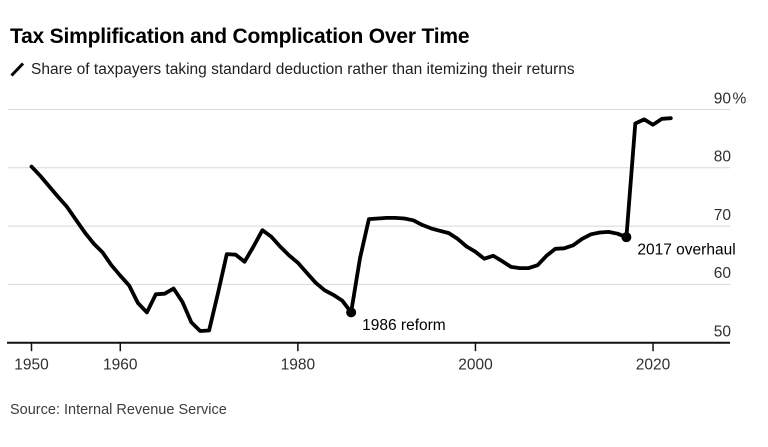  Describe the element at coordinates (723, 98) in the screenshot. I see `y-tick-label: 90` at that location.